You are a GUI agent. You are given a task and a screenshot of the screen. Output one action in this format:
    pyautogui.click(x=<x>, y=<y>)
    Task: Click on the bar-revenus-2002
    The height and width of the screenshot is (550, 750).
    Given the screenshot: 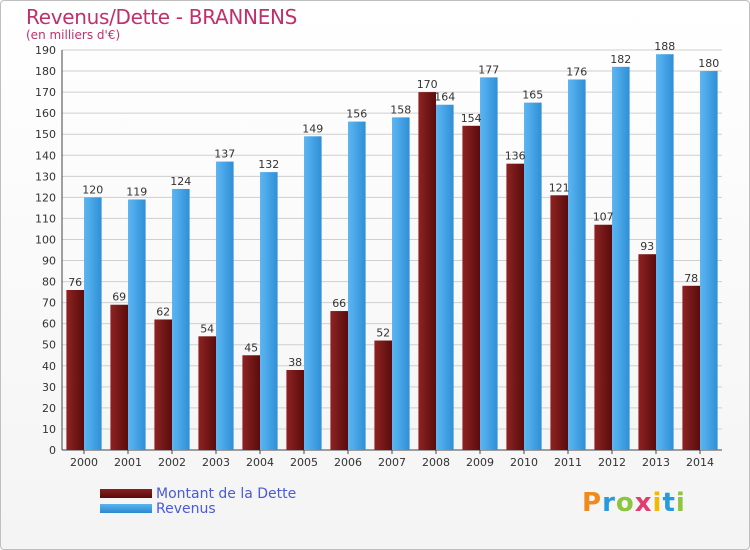 What is the action you would take?
    pyautogui.click(x=181, y=319)
    